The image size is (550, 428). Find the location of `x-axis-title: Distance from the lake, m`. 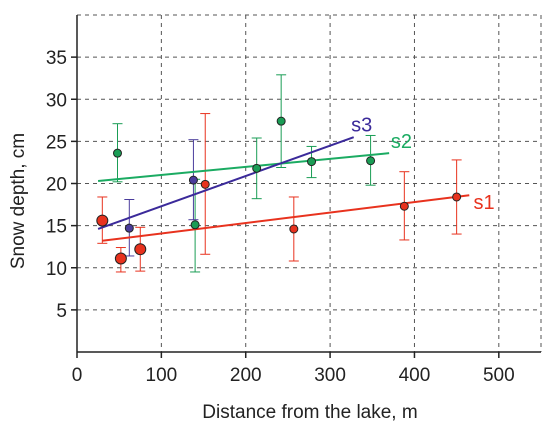

x-axis-title: Distance from the lake, m is located at coordinates (309, 412).